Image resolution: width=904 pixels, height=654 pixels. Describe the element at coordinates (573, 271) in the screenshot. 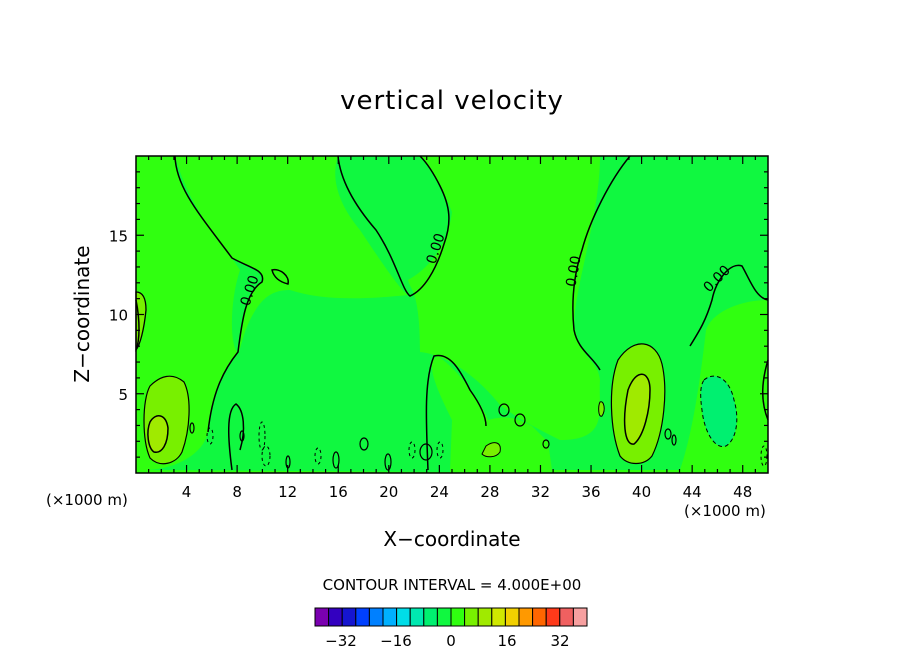

I see `contour-label: 0.00` at that location.